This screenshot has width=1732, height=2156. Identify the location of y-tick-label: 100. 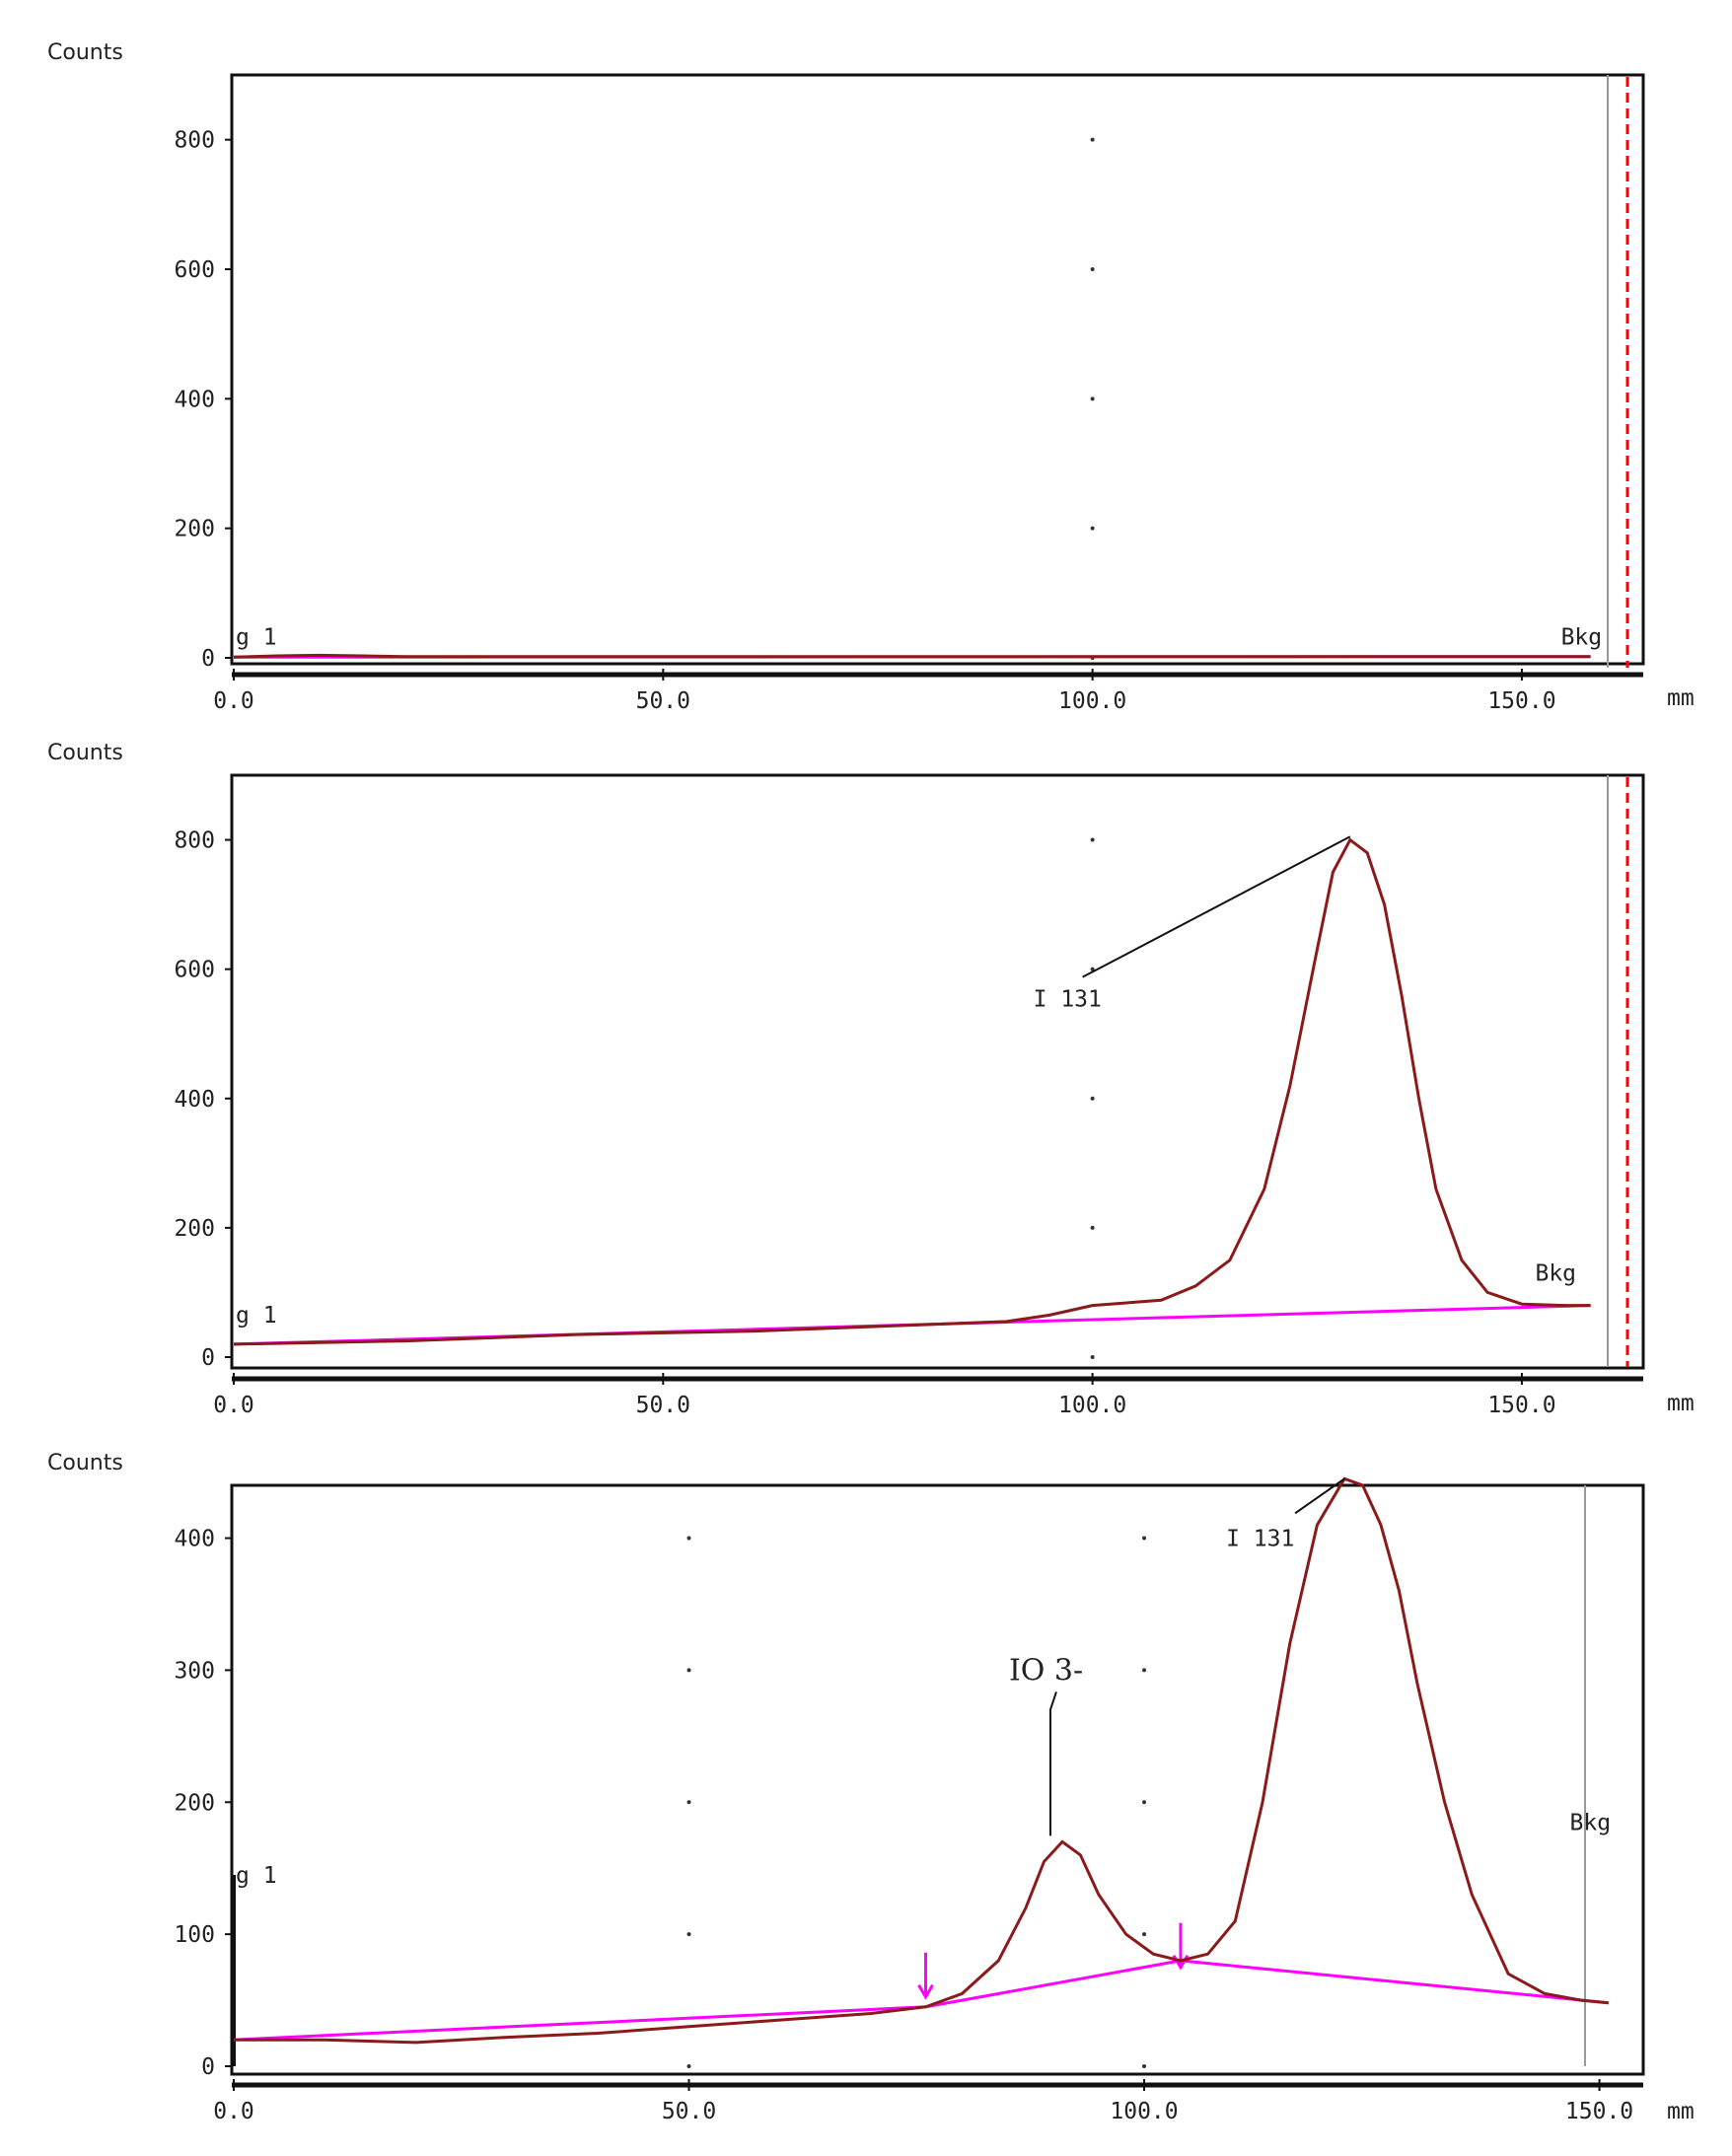
(194, 1935).